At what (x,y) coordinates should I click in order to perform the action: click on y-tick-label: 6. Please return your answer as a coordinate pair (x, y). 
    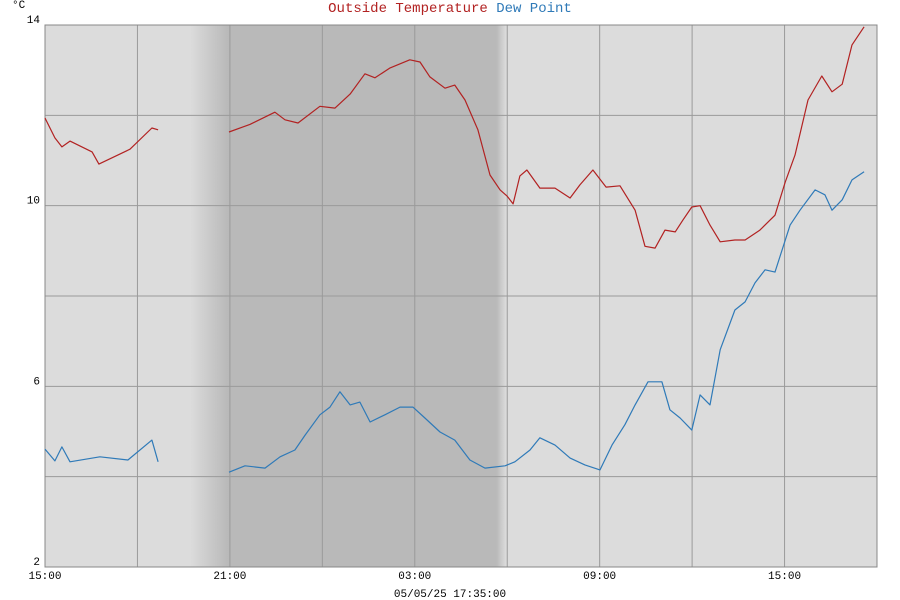
    Looking at the image, I should click on (36, 382).